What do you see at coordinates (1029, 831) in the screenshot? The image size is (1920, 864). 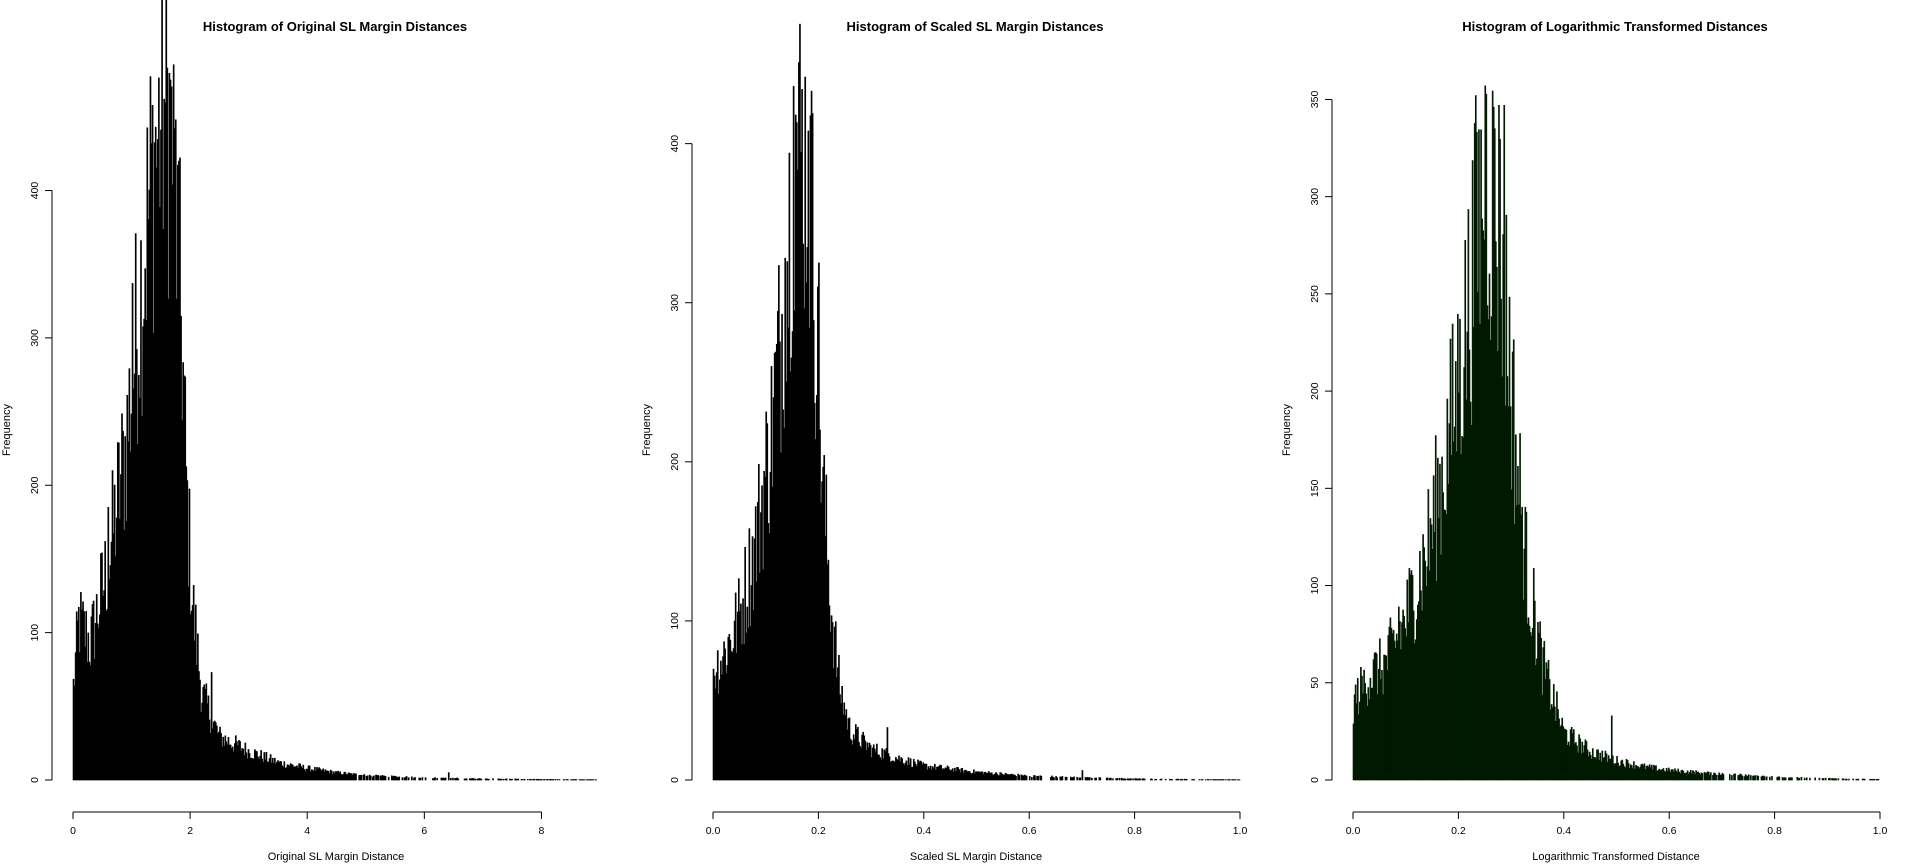 I see `x-tick-label: 0.6` at bounding box center [1029, 831].